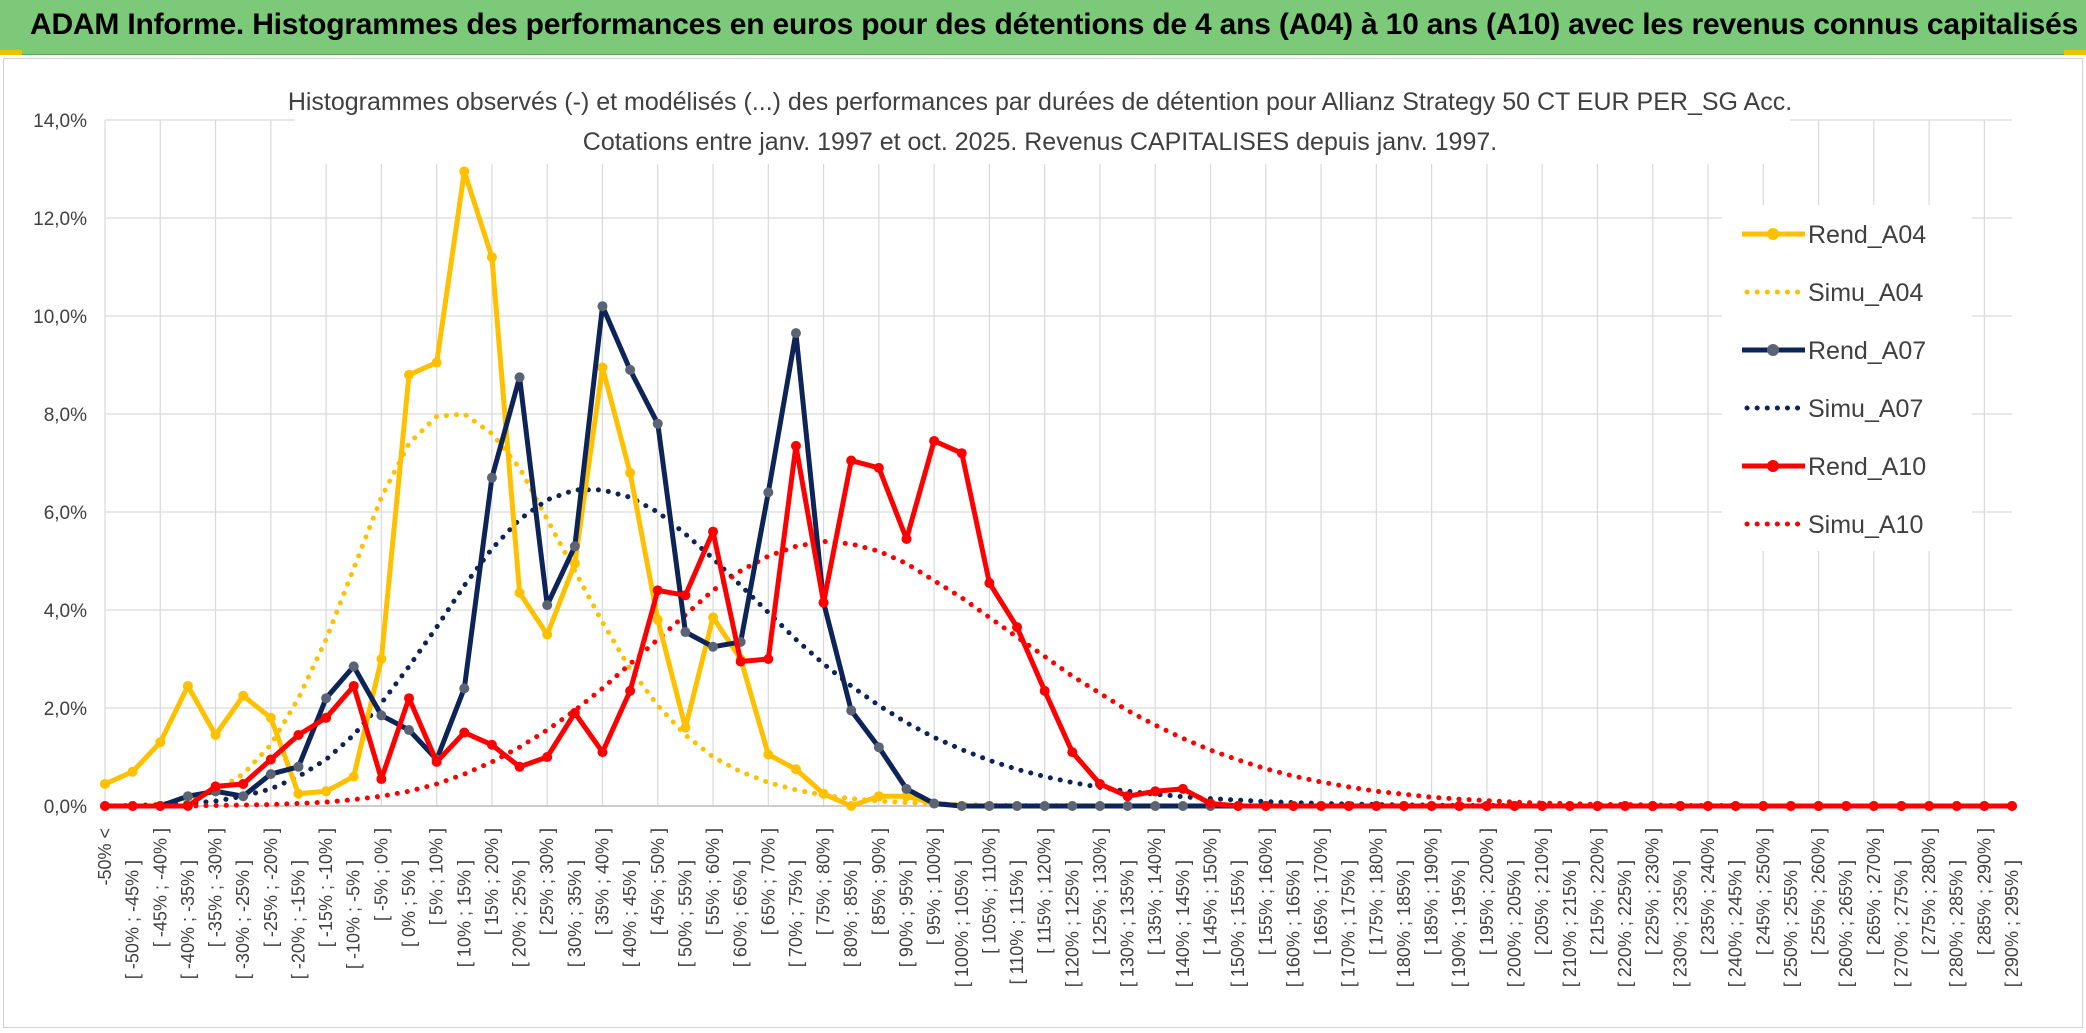 The width and height of the screenshot is (2086, 1033). Describe the element at coordinates (1597, 891) in the screenshot. I see `x-tick-label: [ 215% ; 220% ]` at that location.